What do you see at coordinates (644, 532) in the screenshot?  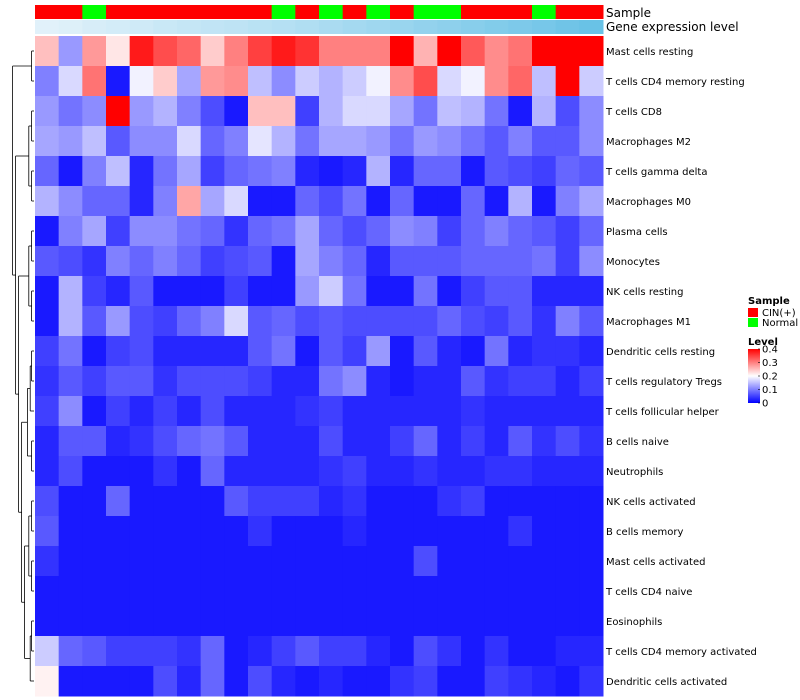 I see `row-label: B cells memory` at bounding box center [644, 532].